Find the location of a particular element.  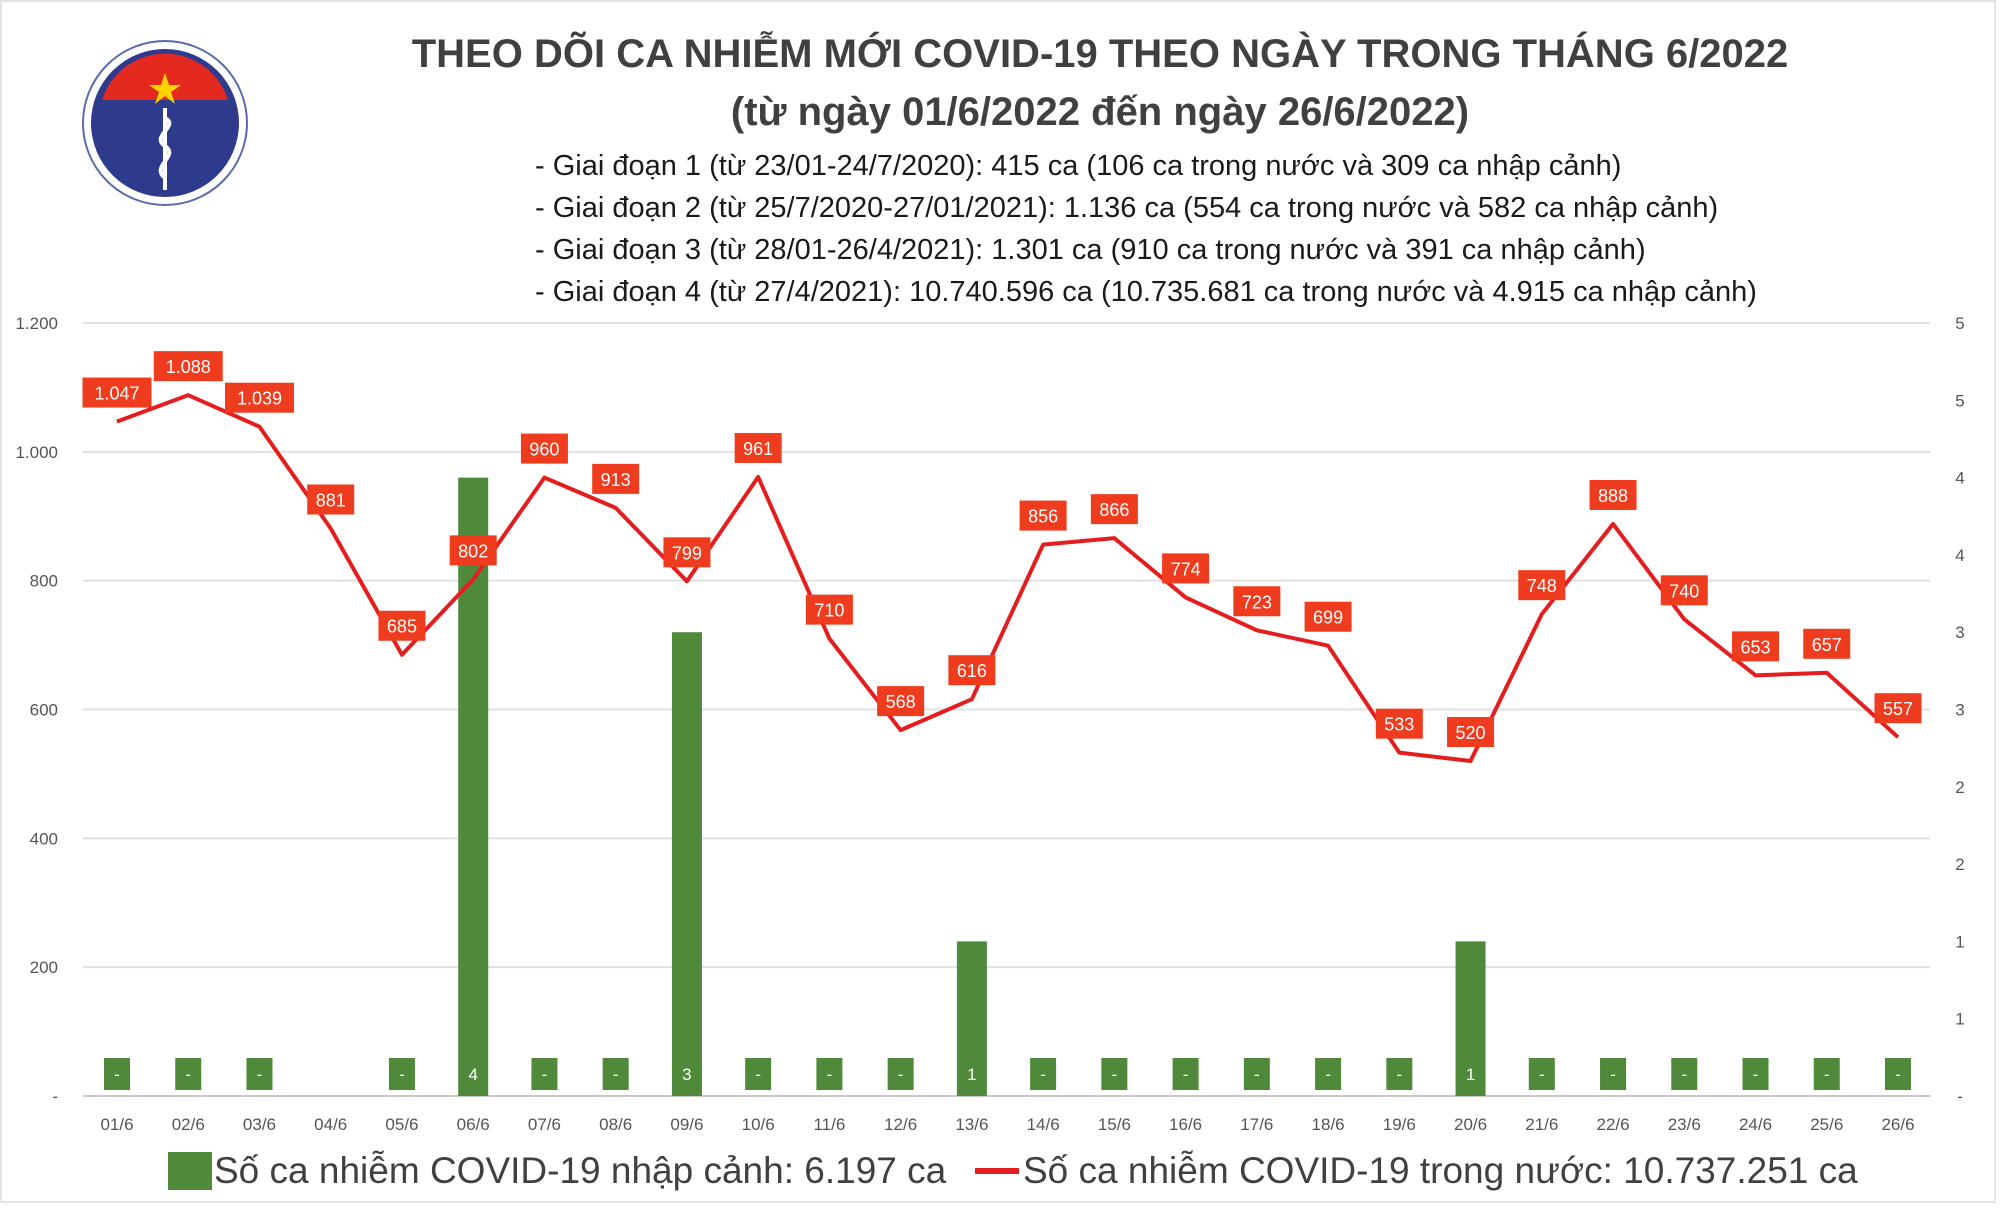

line-data-label: 653 is located at coordinates (1755, 647).